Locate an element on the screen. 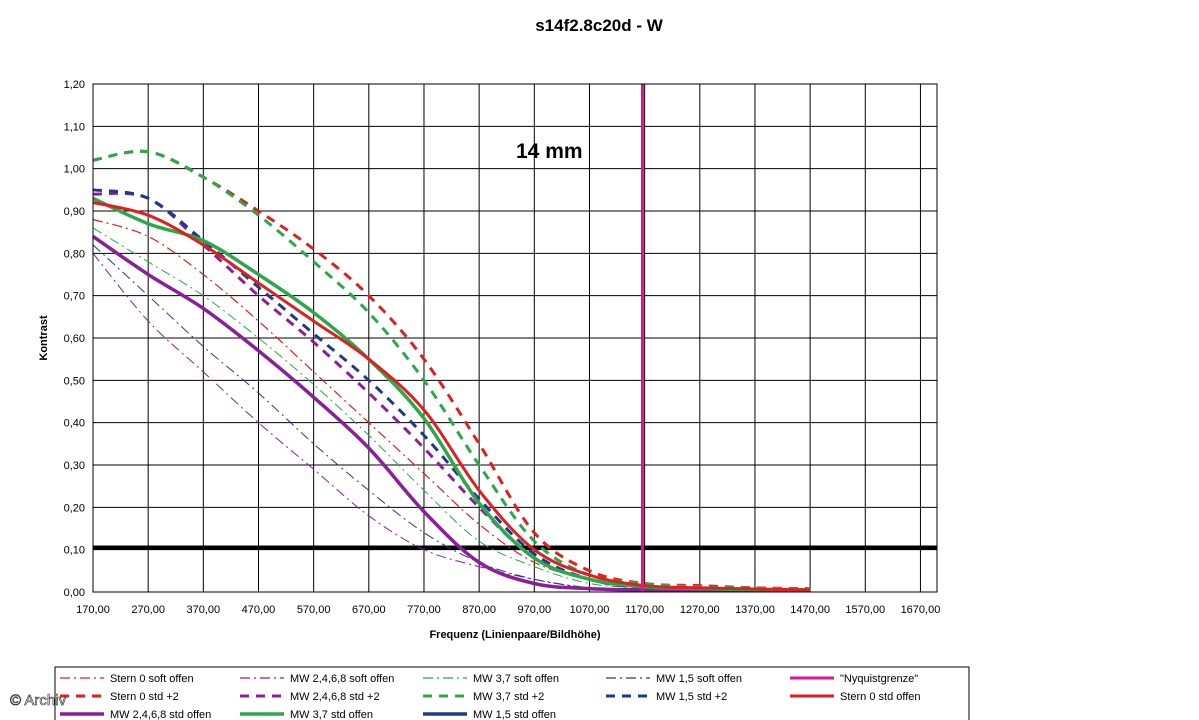  y-tick-label: 0,80 is located at coordinates (74, 254).